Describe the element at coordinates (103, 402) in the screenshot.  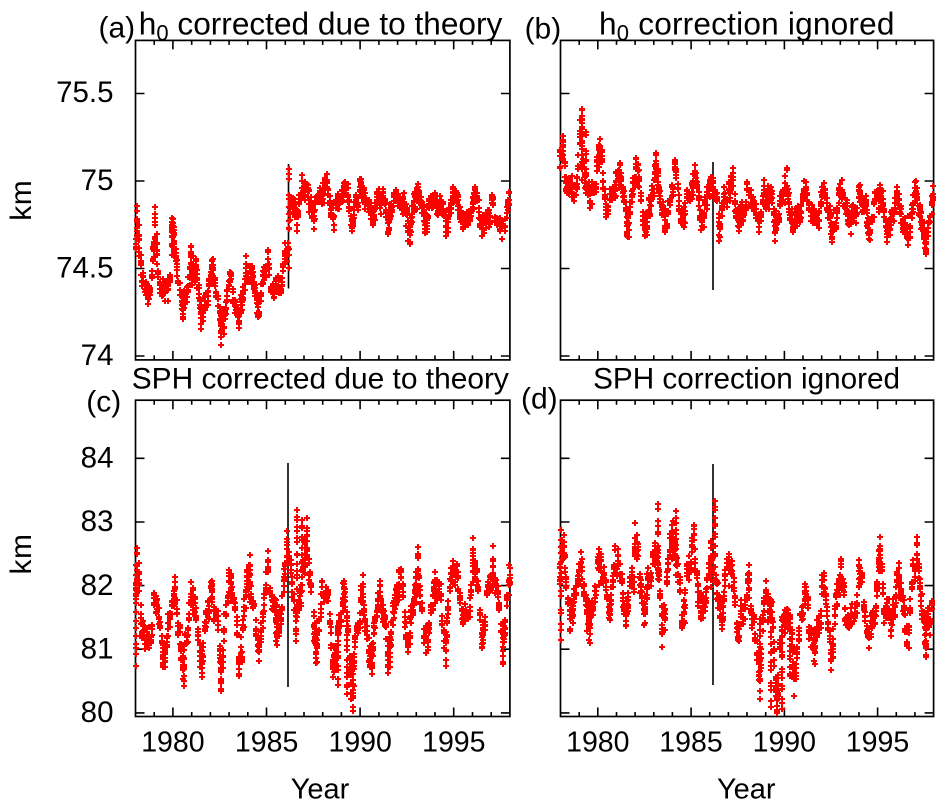
I see `svg-text: (c)` at that location.